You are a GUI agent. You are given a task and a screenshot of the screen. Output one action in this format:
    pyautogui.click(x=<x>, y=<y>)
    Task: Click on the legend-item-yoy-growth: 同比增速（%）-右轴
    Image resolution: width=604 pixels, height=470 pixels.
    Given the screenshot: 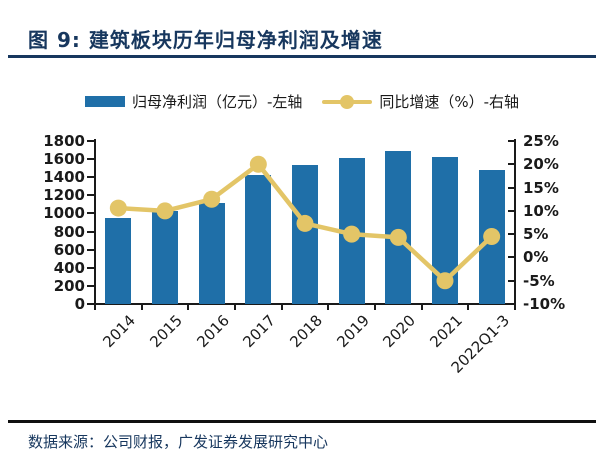 What is the action you would take?
    pyautogui.click(x=420, y=101)
    